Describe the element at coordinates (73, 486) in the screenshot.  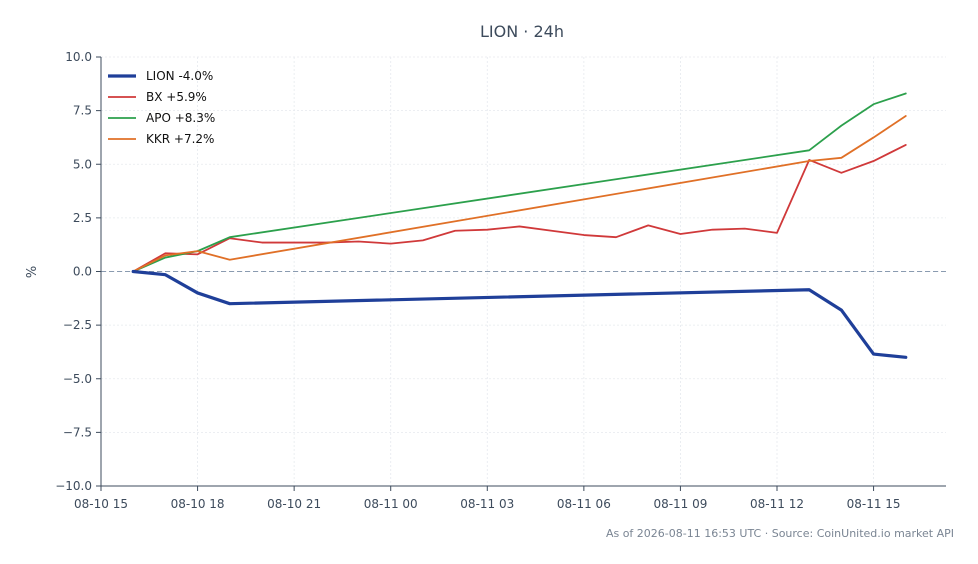
I see `y-tick-label: −10.0` at that location.